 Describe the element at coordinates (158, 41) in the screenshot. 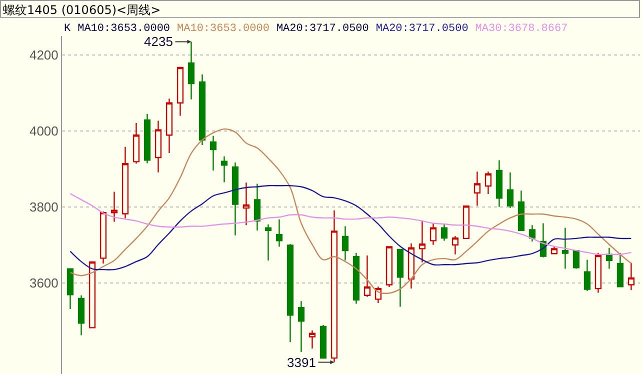

I see `annotation: 4235` at that location.